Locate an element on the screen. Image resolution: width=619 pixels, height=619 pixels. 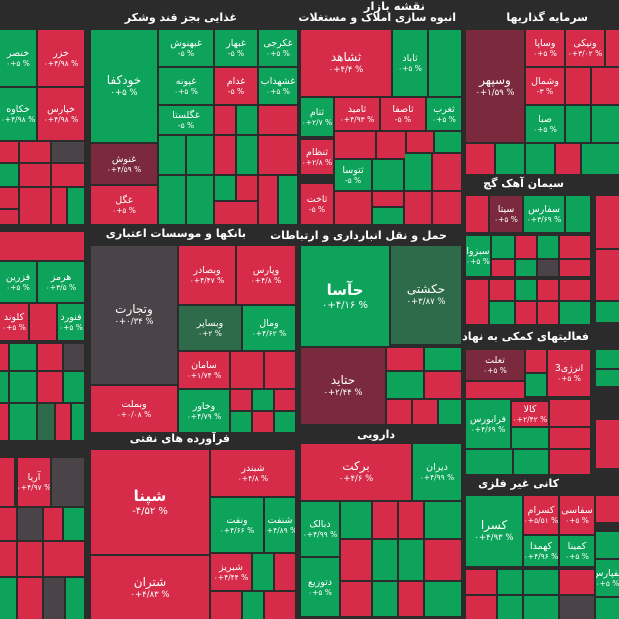
stock-tile: کسرا ۰+۴/۹۳ % is located at coordinates (494, 531).